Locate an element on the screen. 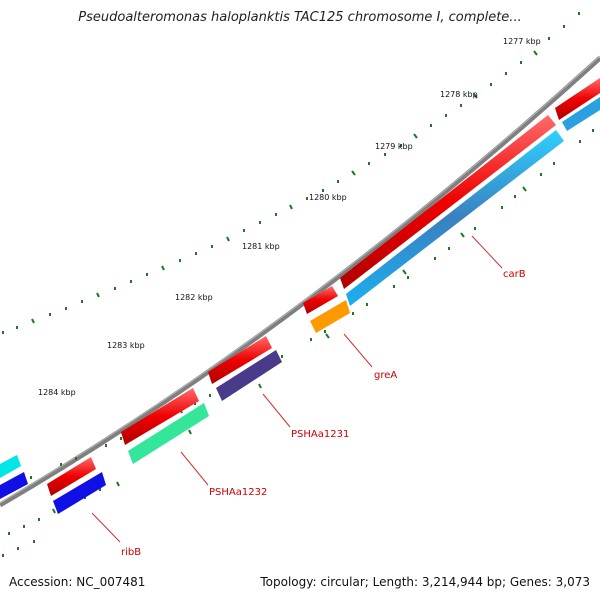  tick-label: 1278 kbp is located at coordinates (459, 94).